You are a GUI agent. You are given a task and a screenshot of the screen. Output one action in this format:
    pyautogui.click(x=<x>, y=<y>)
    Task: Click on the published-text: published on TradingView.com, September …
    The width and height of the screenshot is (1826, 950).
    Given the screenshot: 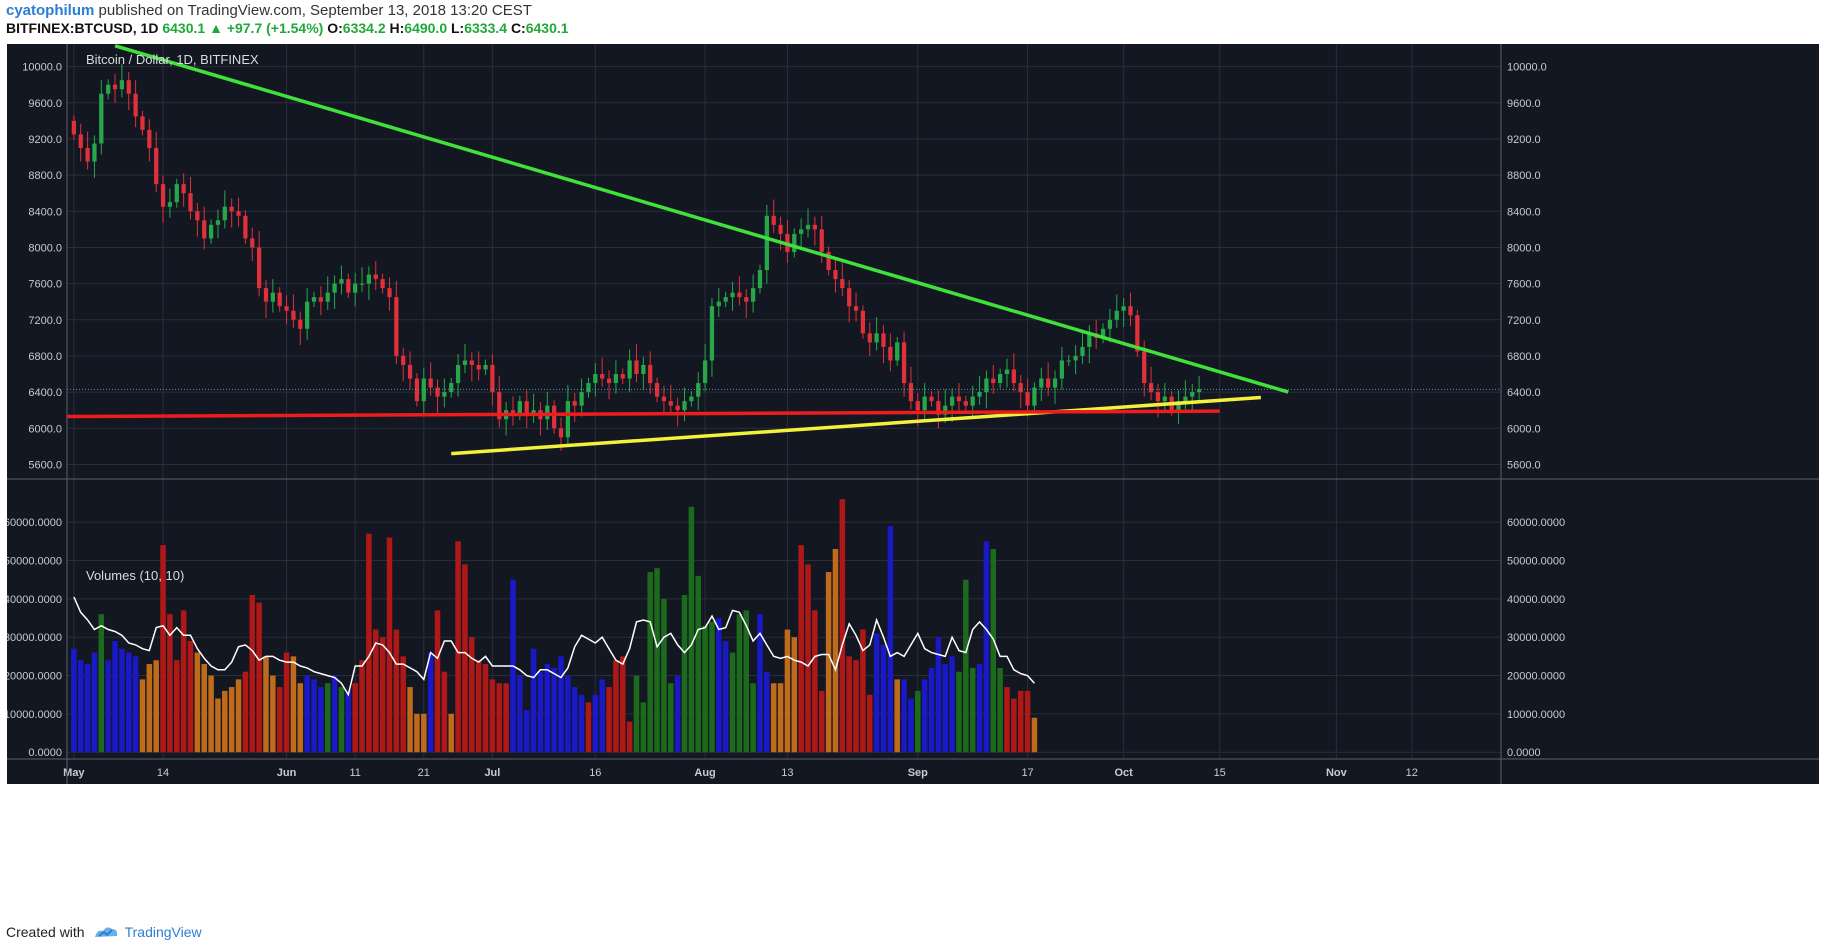 What is the action you would take?
    pyautogui.click(x=315, y=10)
    